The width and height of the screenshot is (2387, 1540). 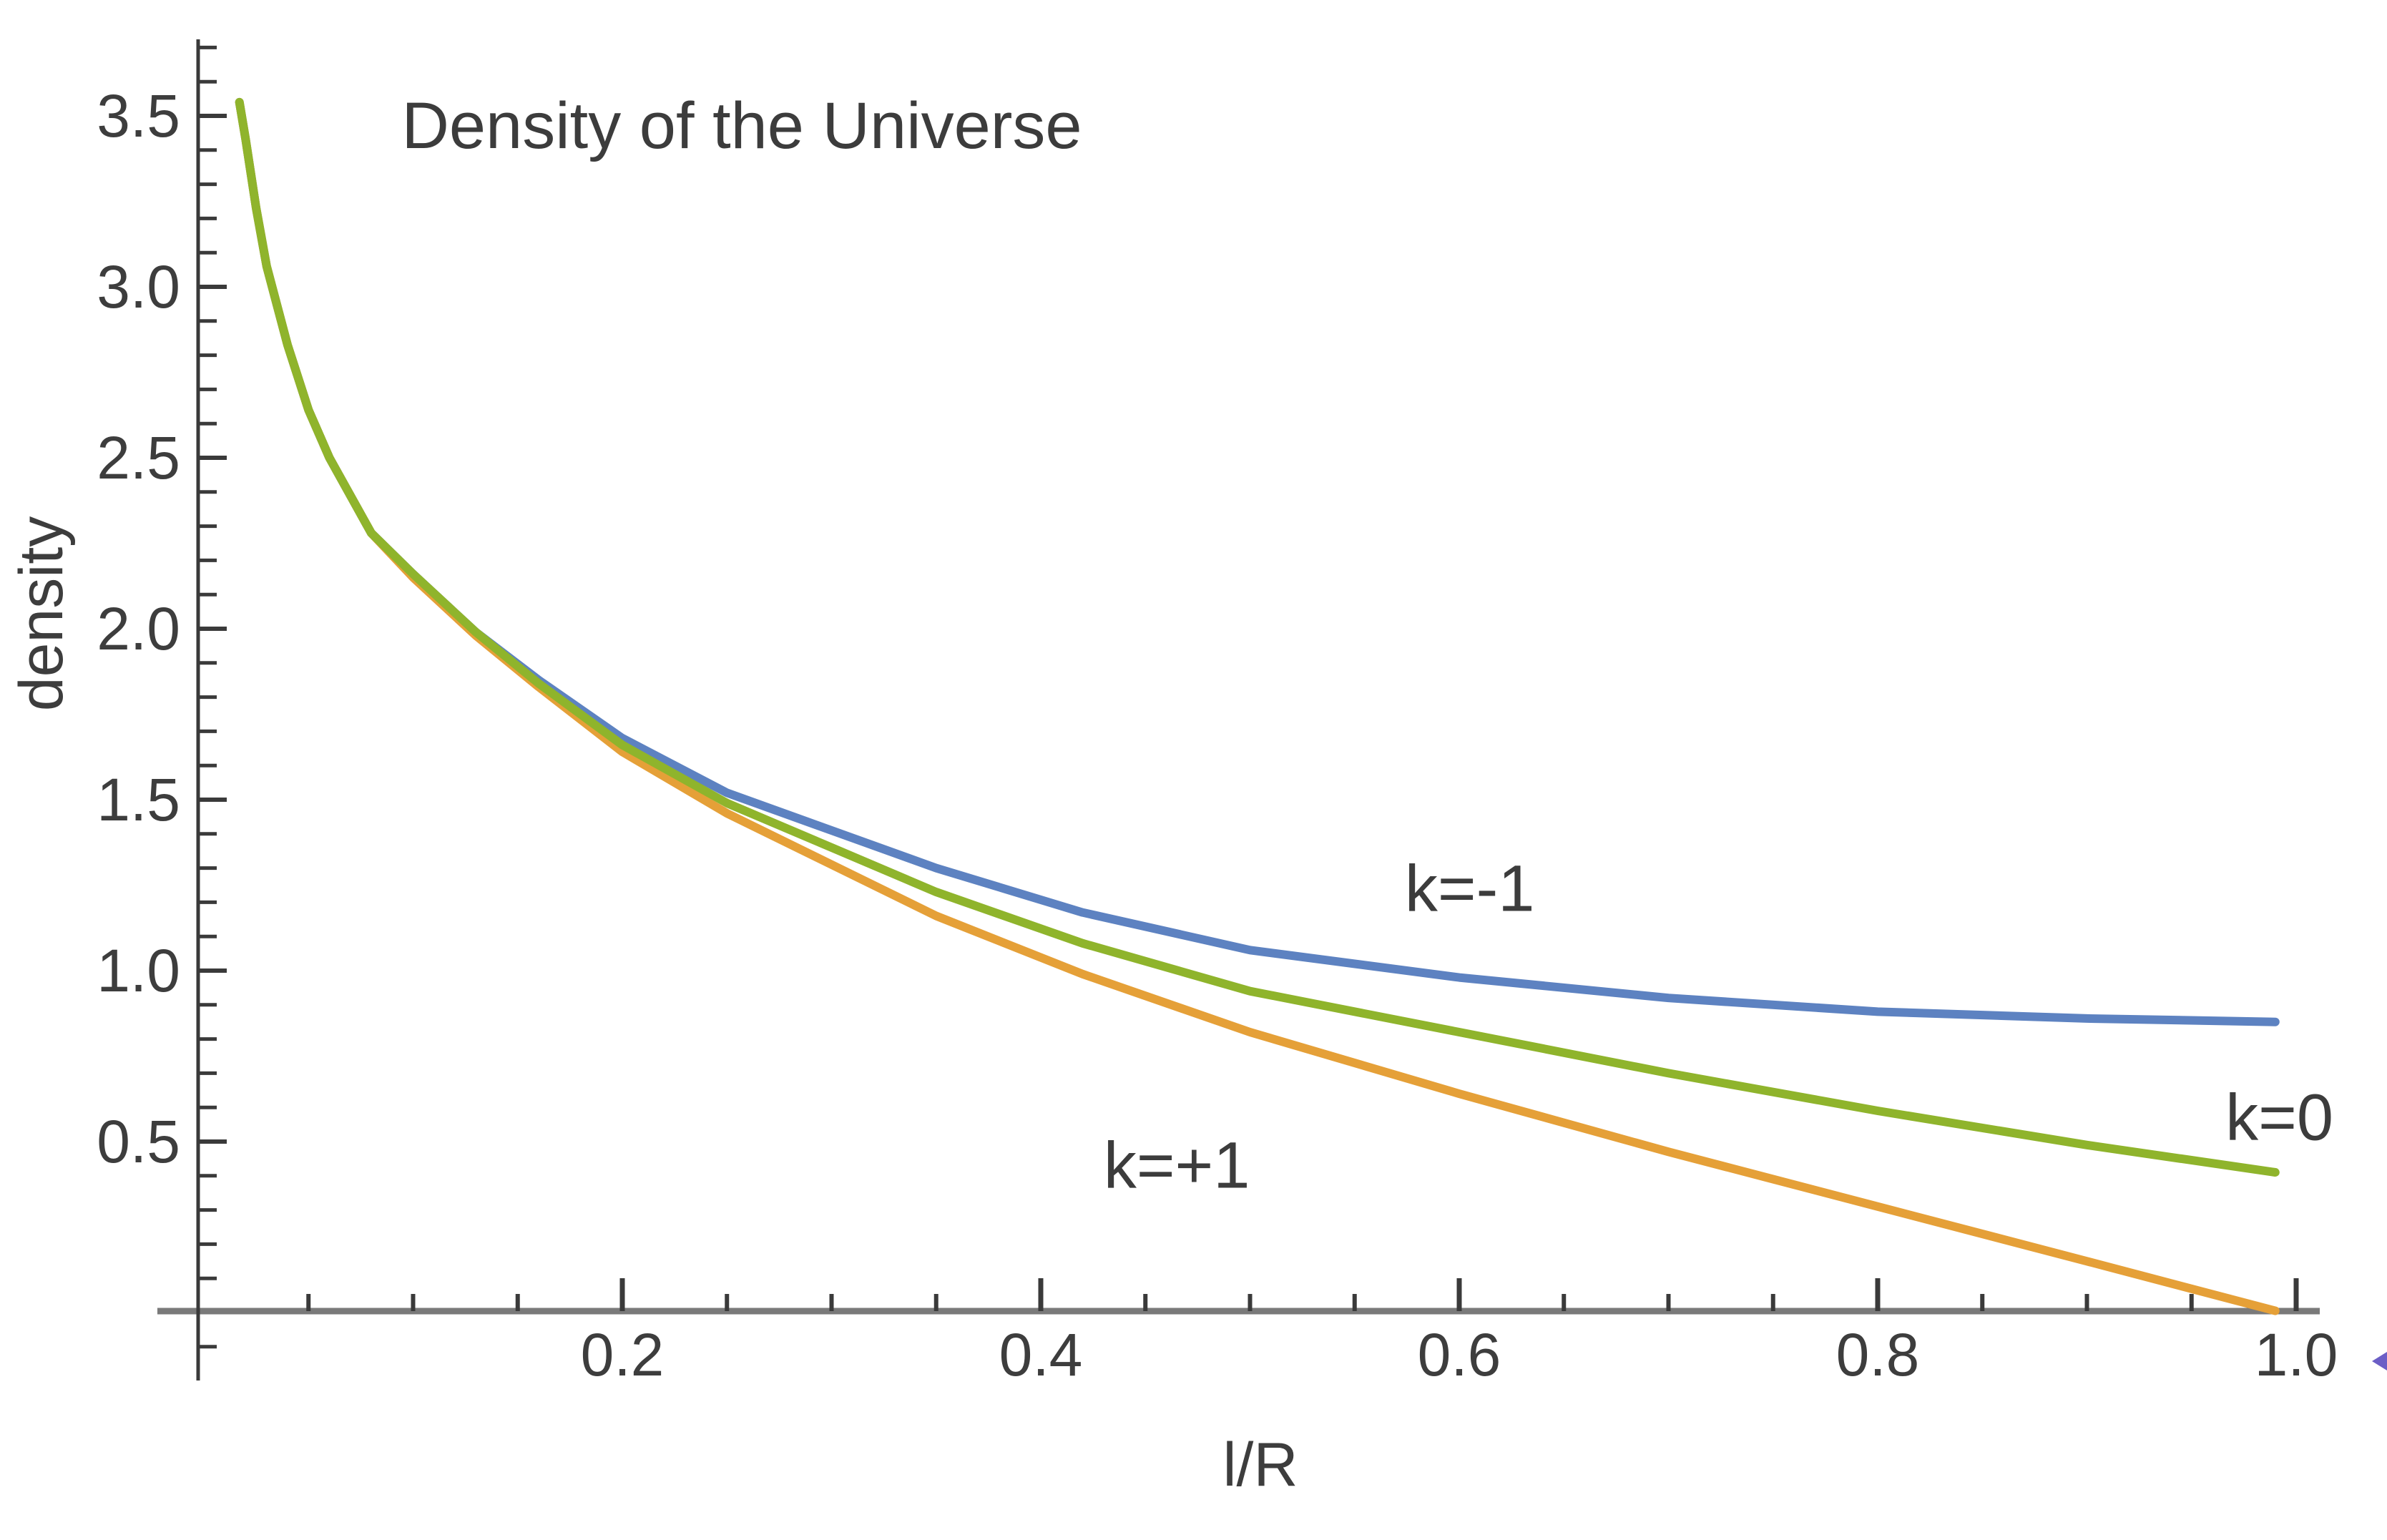 What do you see at coordinates (1459, 1354) in the screenshot?
I see `x-tick-label: 0.6` at bounding box center [1459, 1354].